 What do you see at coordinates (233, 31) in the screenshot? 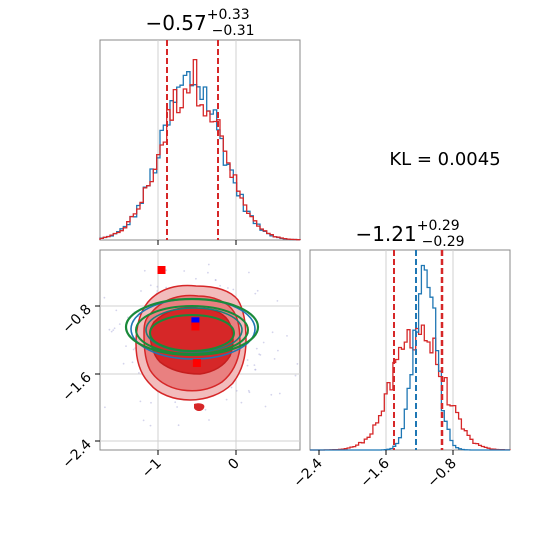
I see `marginal-x-title-minus: −0.31` at bounding box center [233, 31].